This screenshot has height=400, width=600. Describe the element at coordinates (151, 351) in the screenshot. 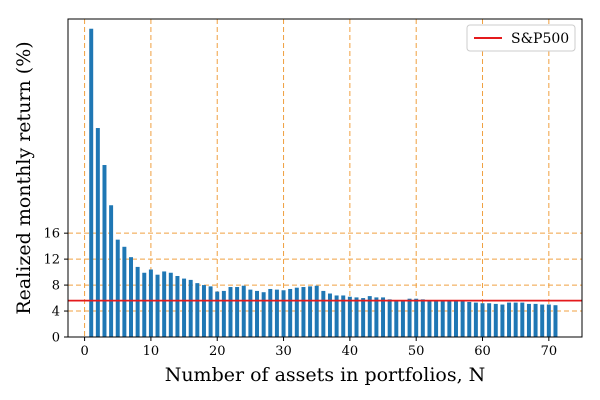

I see `x-tick-label: 10` at that location.